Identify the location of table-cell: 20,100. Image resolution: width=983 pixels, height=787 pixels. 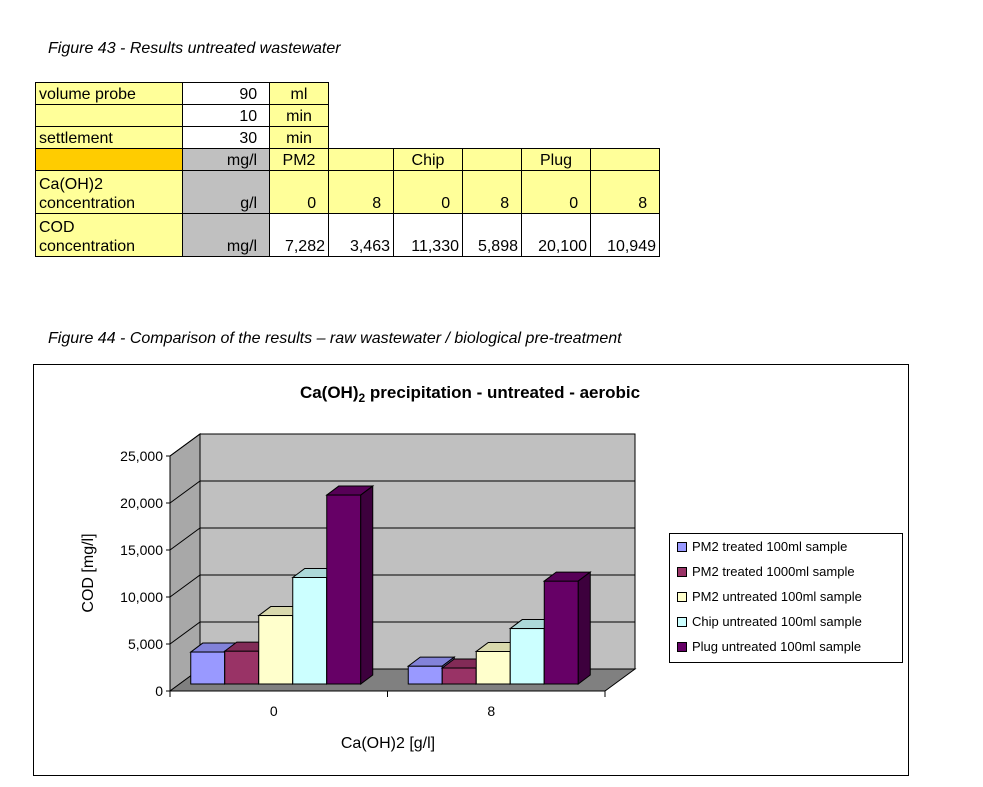
(556, 235).